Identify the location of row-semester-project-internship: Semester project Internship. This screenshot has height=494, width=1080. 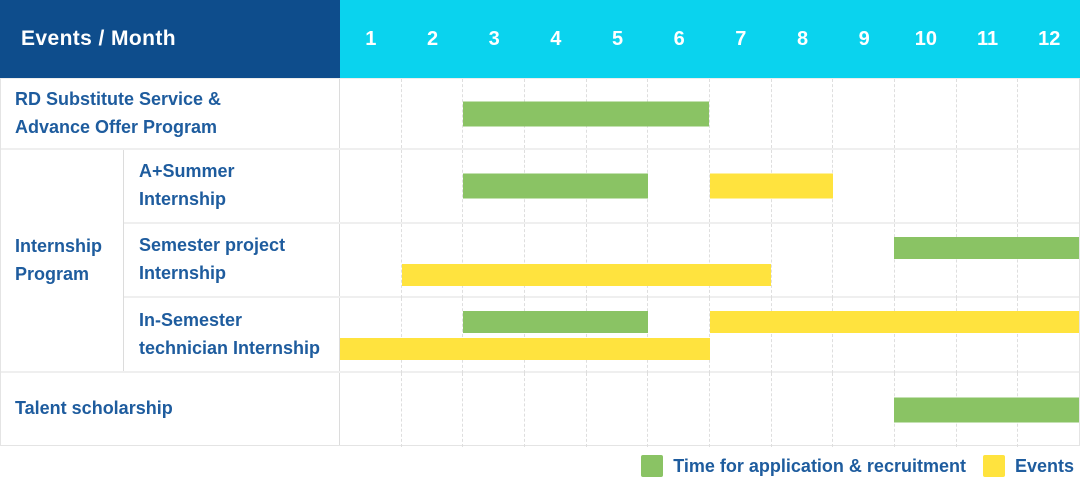
(601, 260).